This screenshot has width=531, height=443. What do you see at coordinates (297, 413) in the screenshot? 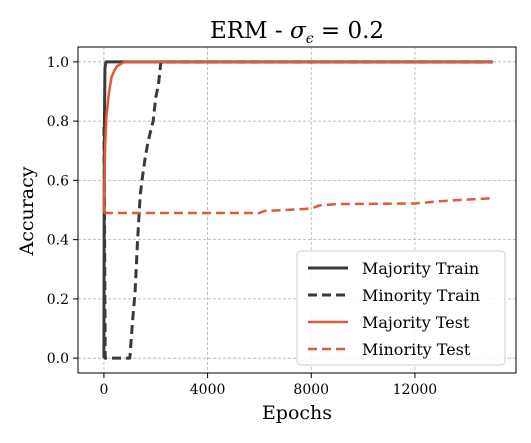
I see `x-axis-label: Epochs` at bounding box center [297, 413].